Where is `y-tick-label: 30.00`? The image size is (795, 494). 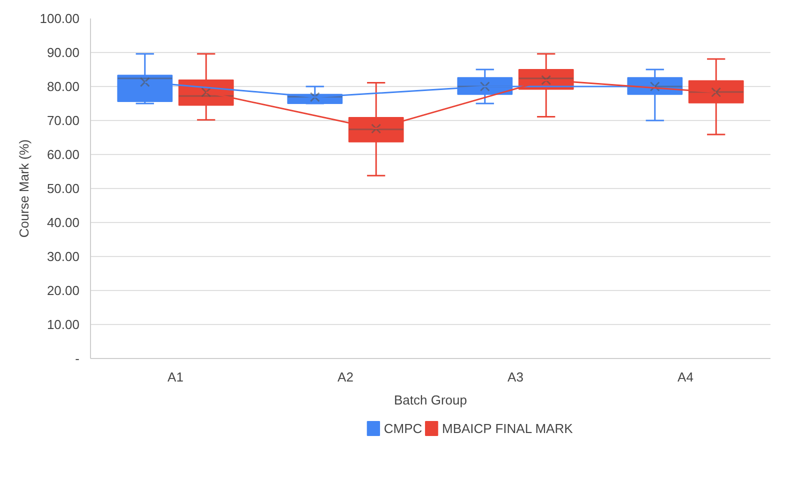
y-tick-label: 30.00 is located at coordinates (63, 256).